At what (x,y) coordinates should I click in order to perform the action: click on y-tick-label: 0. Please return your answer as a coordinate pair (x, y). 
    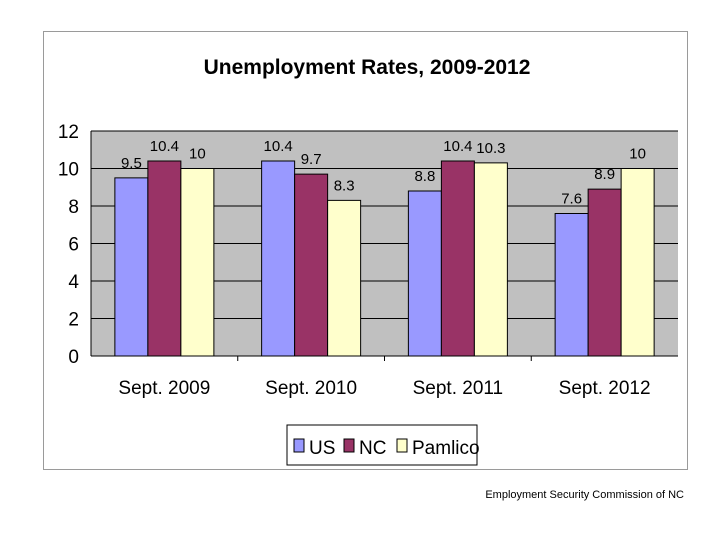
    Looking at the image, I should click on (73, 357).